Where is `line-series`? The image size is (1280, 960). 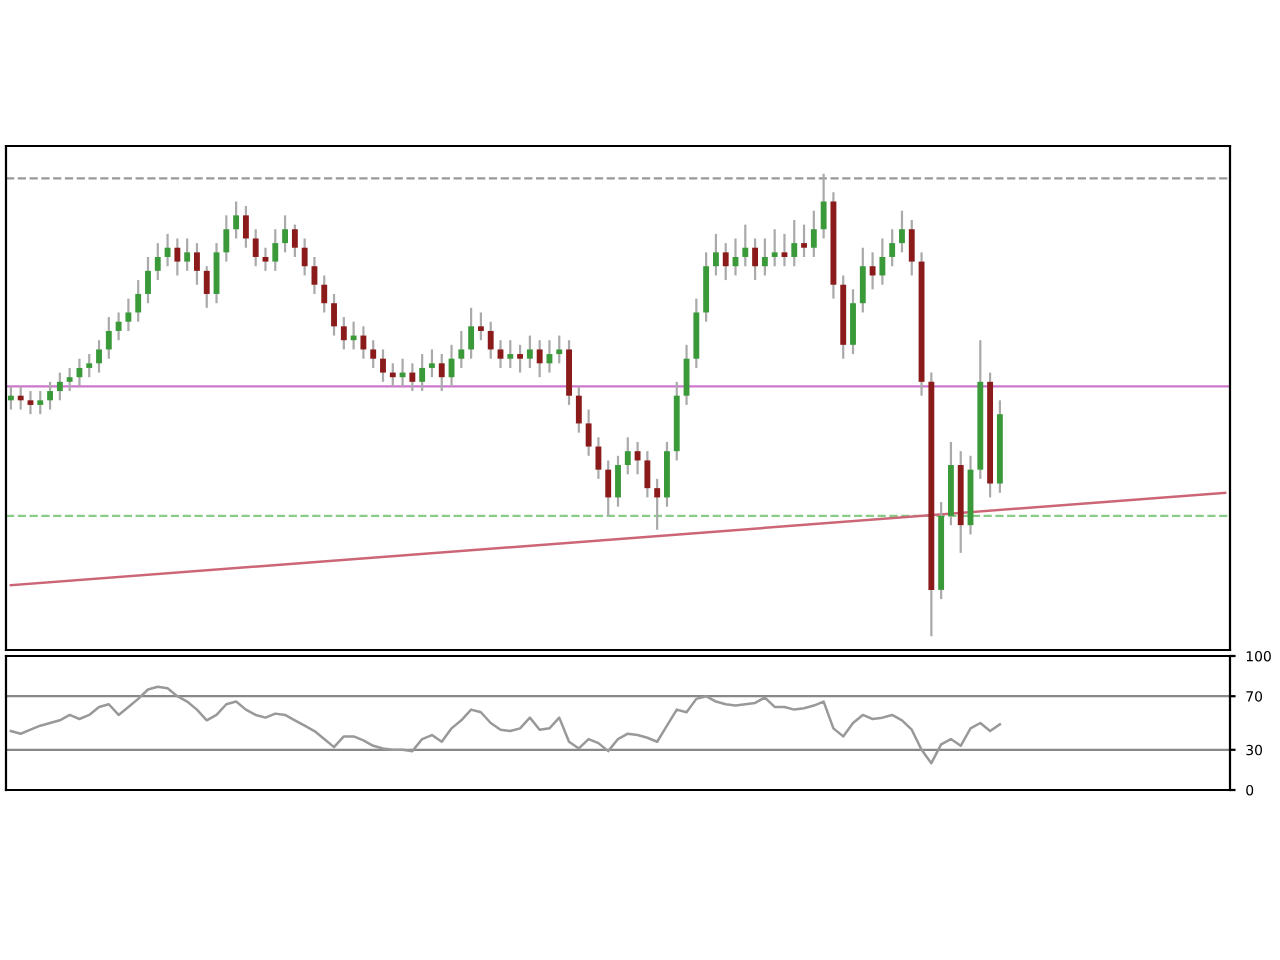 line-series is located at coordinates (505, 725).